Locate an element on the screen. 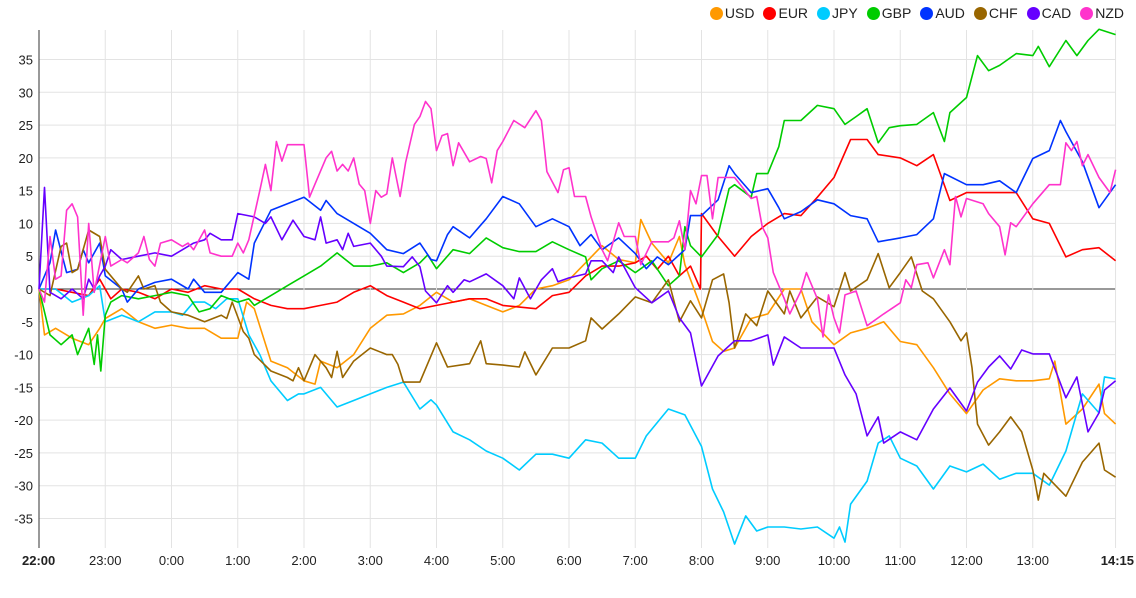  x-tick-label: 13:00 is located at coordinates (1032, 560).